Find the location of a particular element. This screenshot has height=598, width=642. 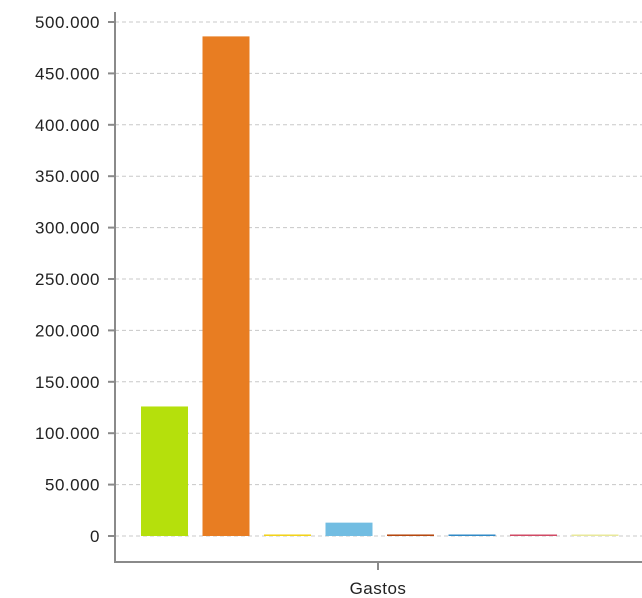

y-tick-label: 250.000 is located at coordinates (67, 279).